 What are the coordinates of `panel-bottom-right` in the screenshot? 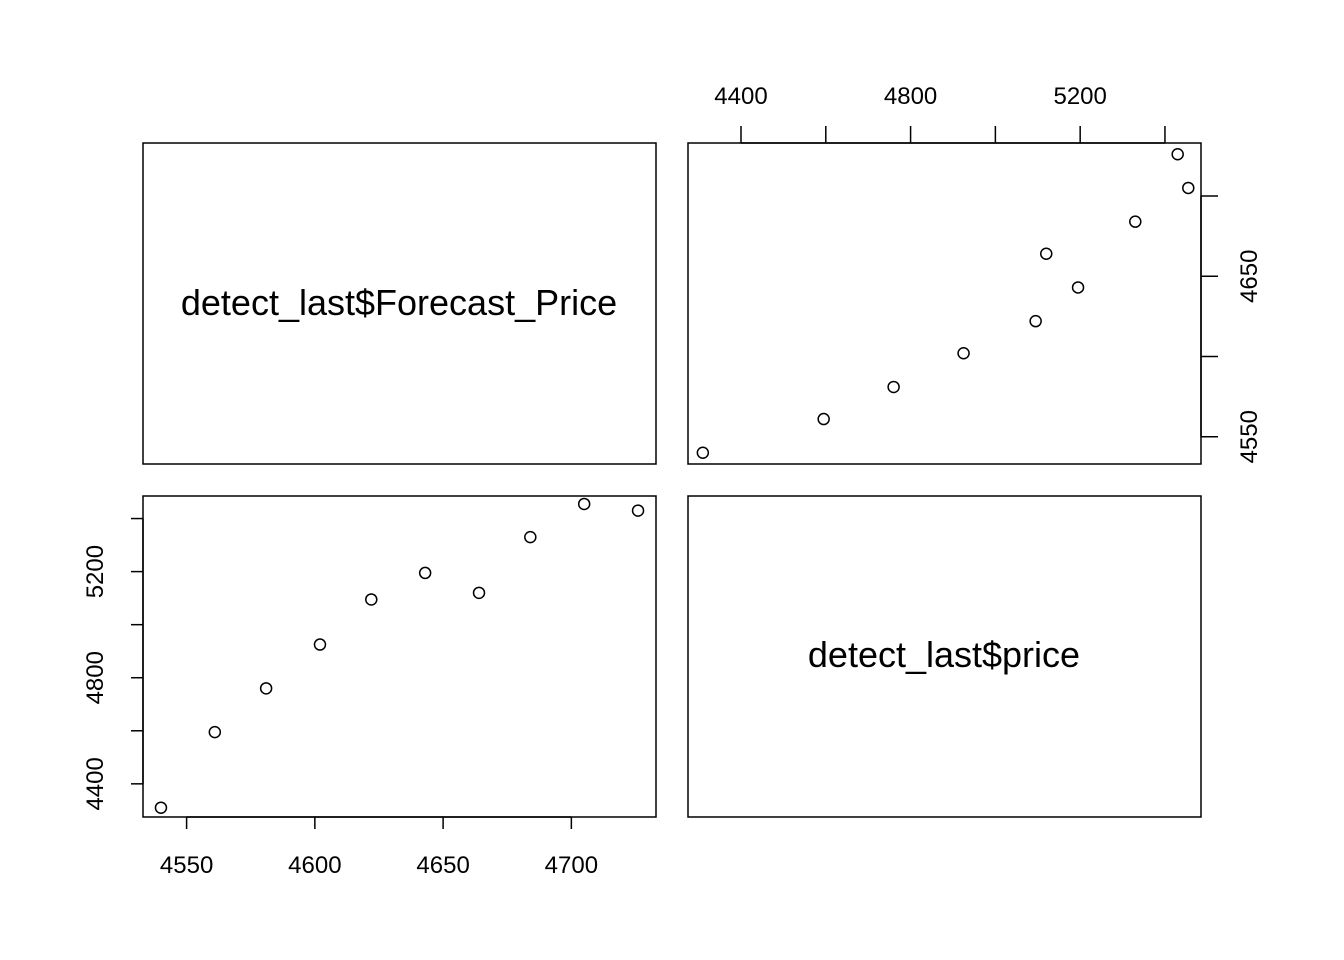 It's located at (944, 656).